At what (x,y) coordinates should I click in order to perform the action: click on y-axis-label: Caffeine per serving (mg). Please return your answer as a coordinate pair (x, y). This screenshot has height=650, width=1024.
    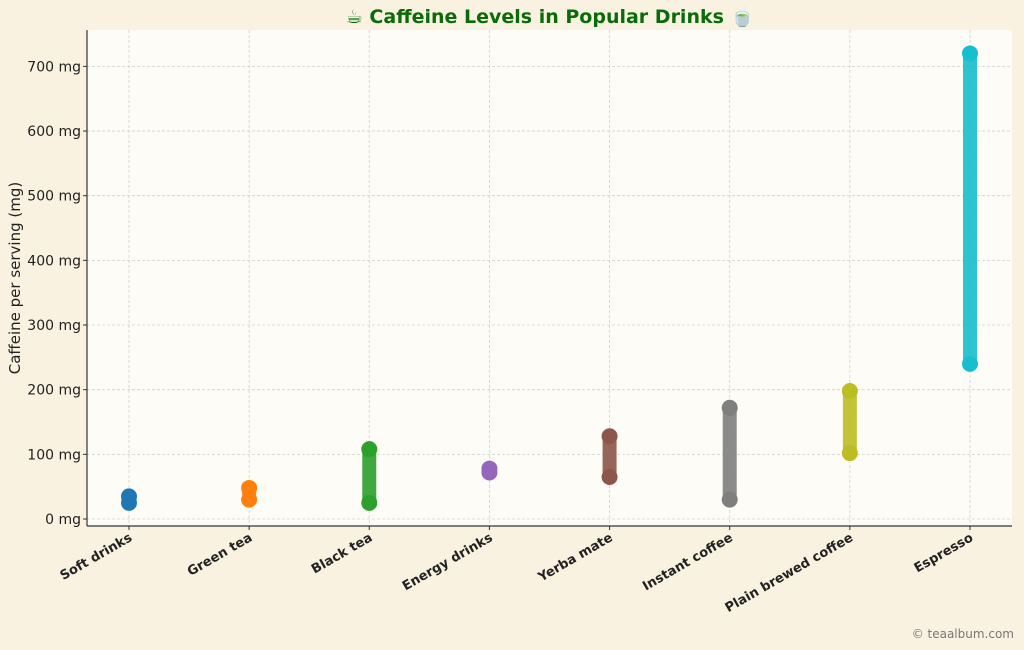
    Looking at the image, I should click on (15, 278).